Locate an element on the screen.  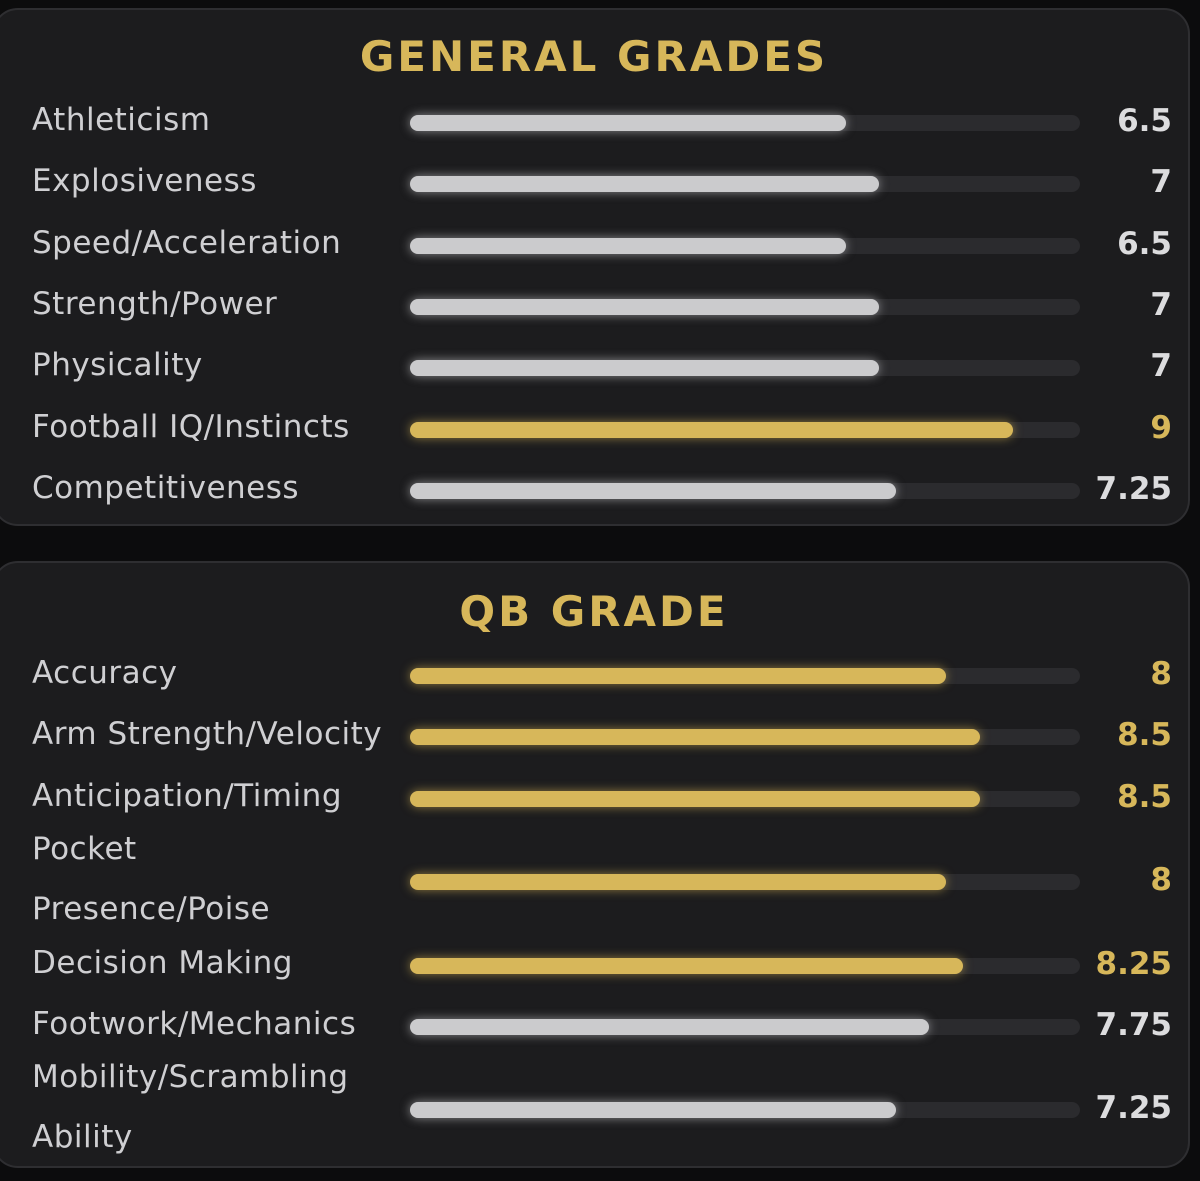
grade-label: Explosiveness is located at coordinates (144, 180).